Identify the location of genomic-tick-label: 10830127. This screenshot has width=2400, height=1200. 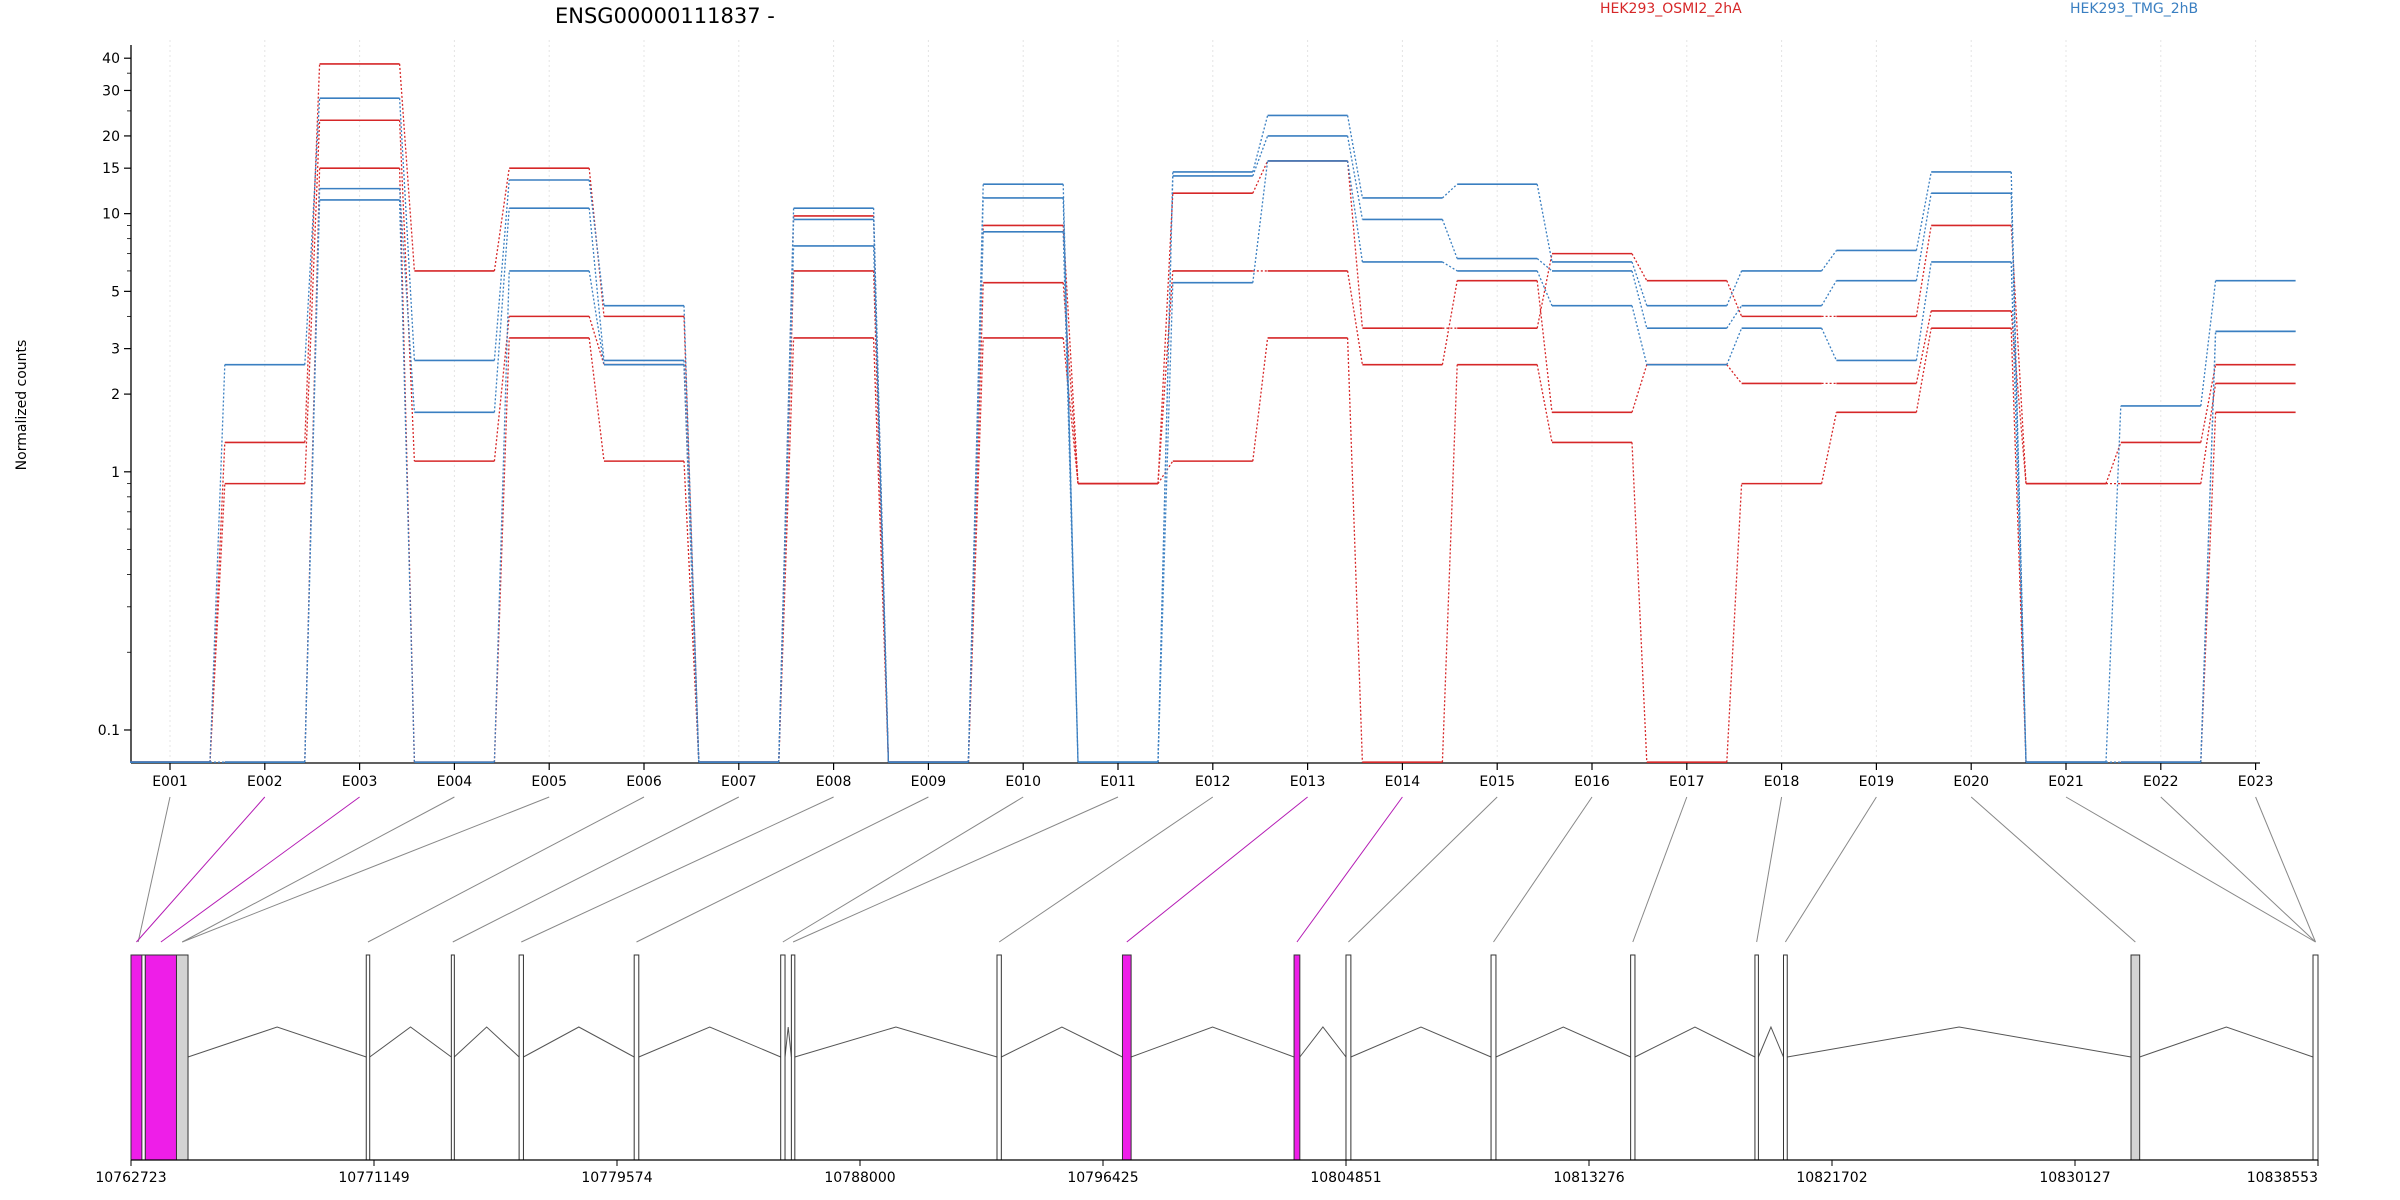
(2074, 1178).